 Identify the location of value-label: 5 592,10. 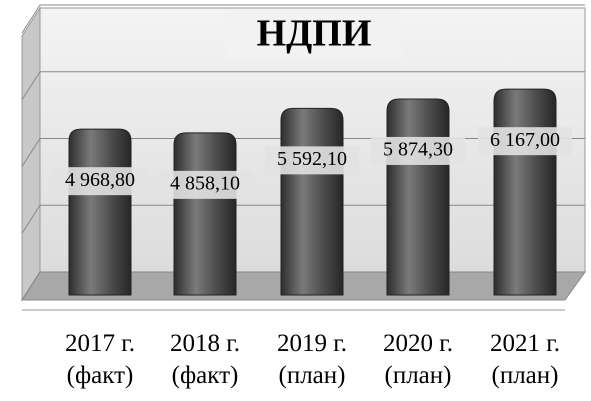
(312, 159).